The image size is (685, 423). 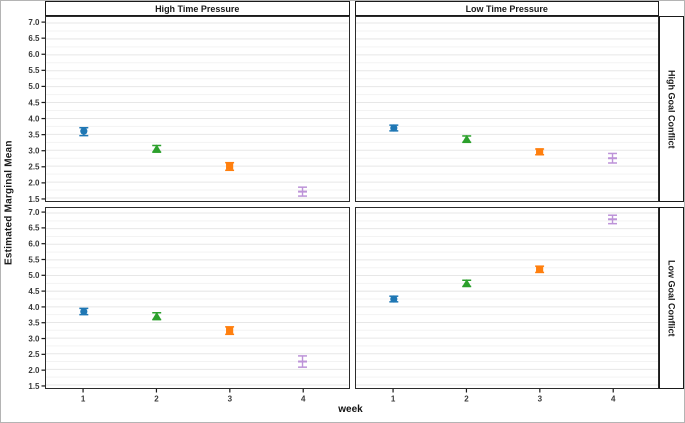 I want to click on facet-strip-label: High Time Pressure, so click(x=197, y=8).